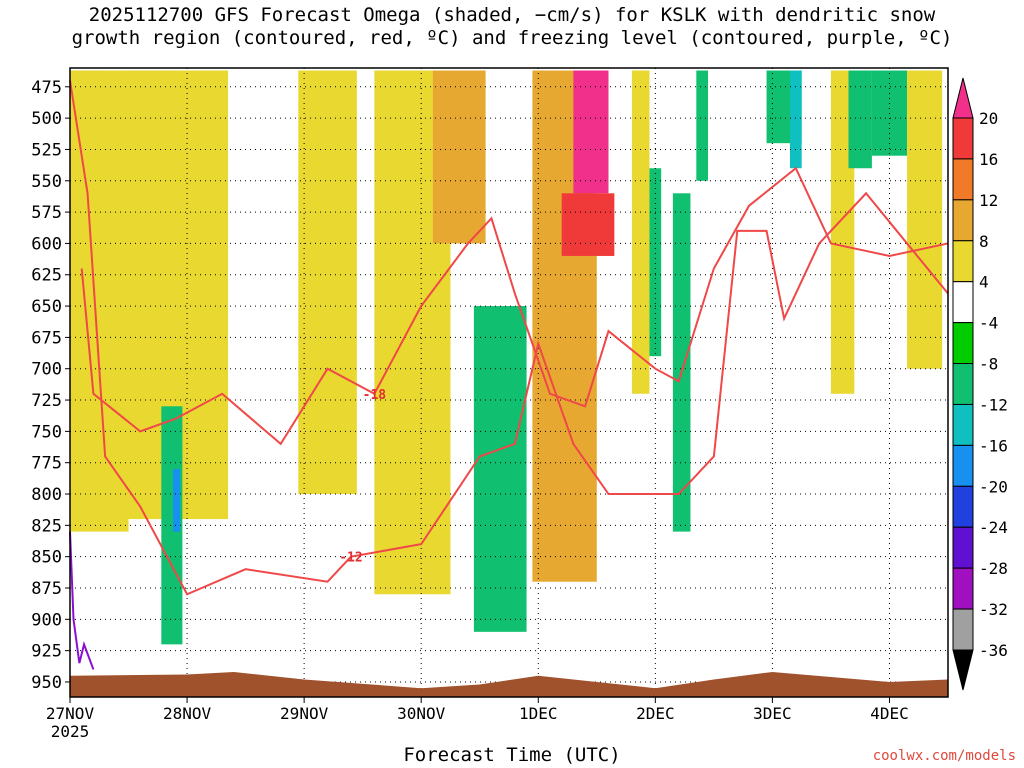 The height and width of the screenshot is (768, 1024). Describe the element at coordinates (889, 713) in the screenshot. I see `x-tick-label: 4DEC` at that location.